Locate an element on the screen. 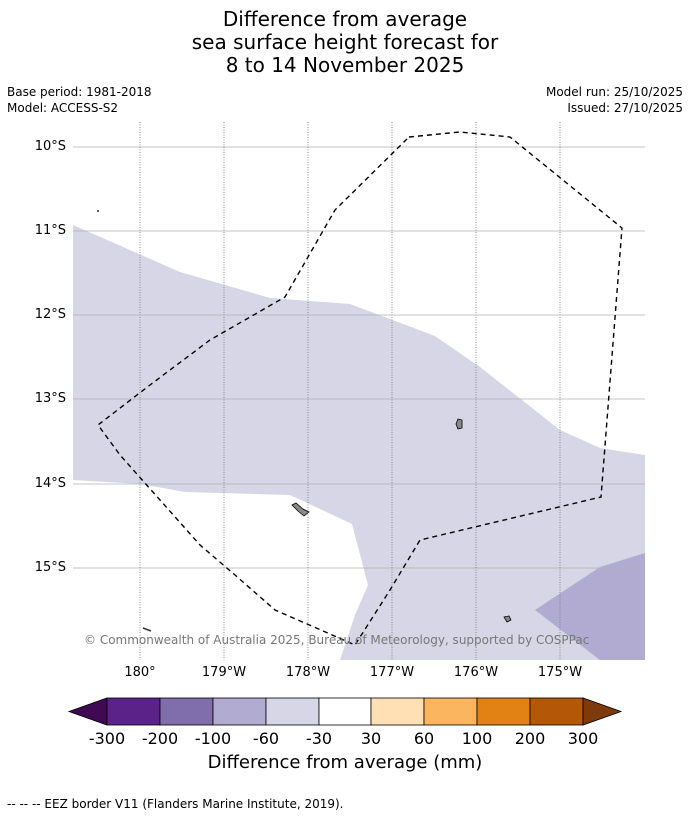 The height and width of the screenshot is (816, 690). colorbar-title: Difference from average (mm) is located at coordinates (345, 762).